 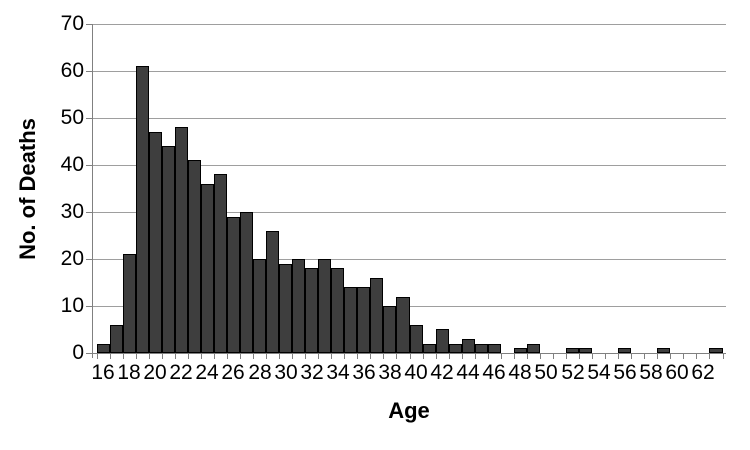 What do you see at coordinates (520, 372) in the screenshot?
I see `x-tick-label: 48` at bounding box center [520, 372].